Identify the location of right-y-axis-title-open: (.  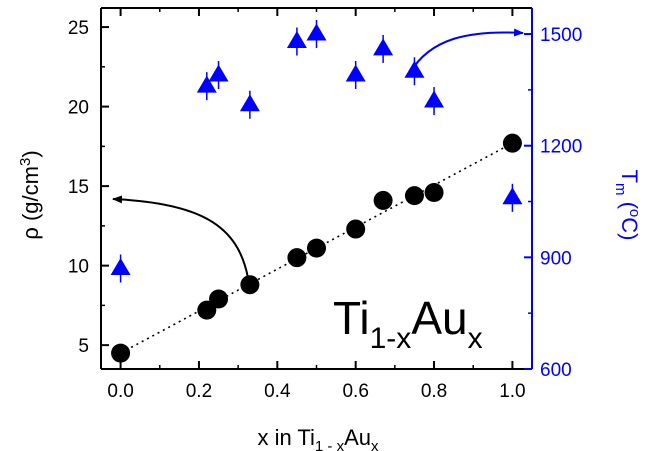
(629, 202).